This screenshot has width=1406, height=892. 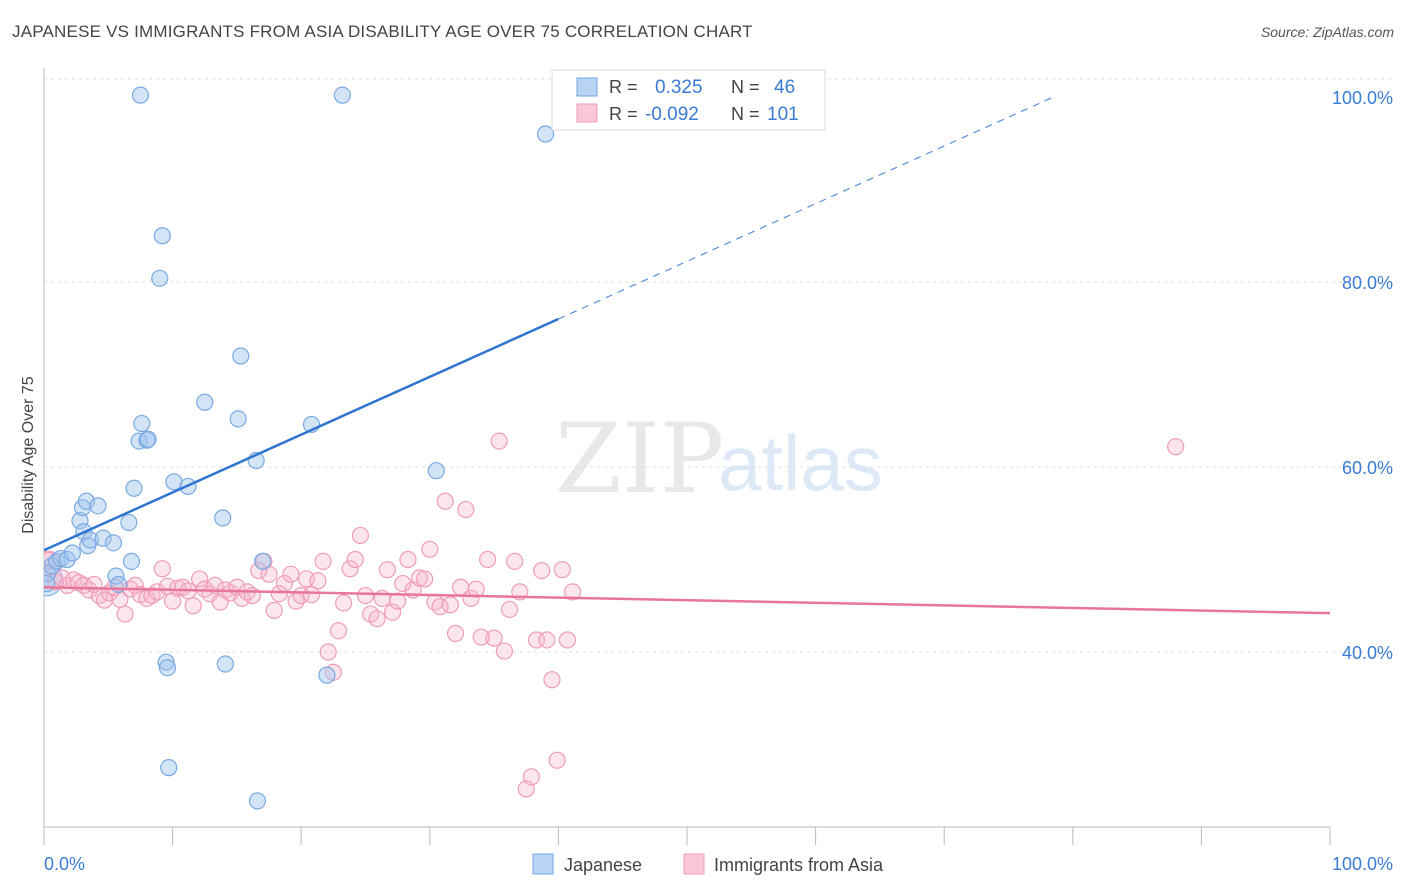 What do you see at coordinates (694, 864) in the screenshot?
I see `bottom-legend-swatch-asia` at bounding box center [694, 864].